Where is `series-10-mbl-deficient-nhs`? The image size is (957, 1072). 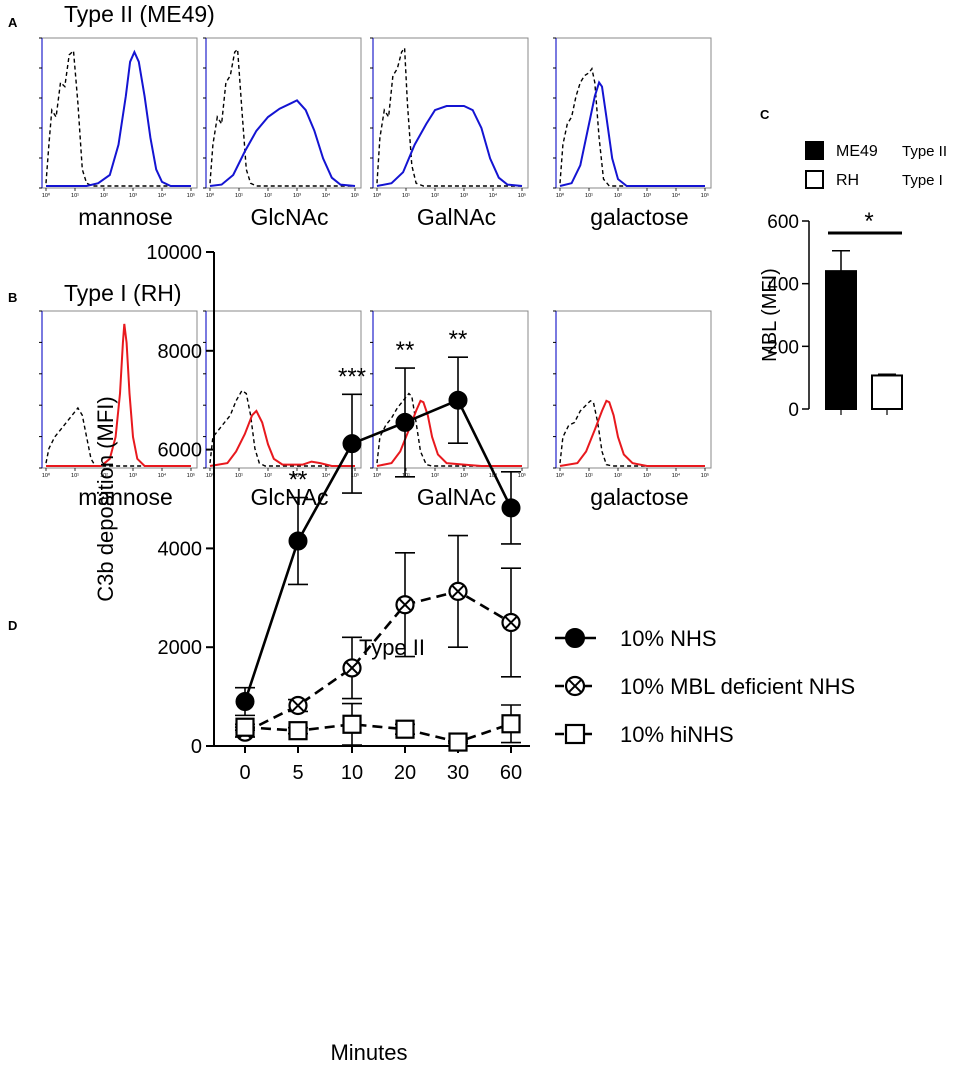 series-10-mbl-deficient-nhs is located at coordinates (378, 638).